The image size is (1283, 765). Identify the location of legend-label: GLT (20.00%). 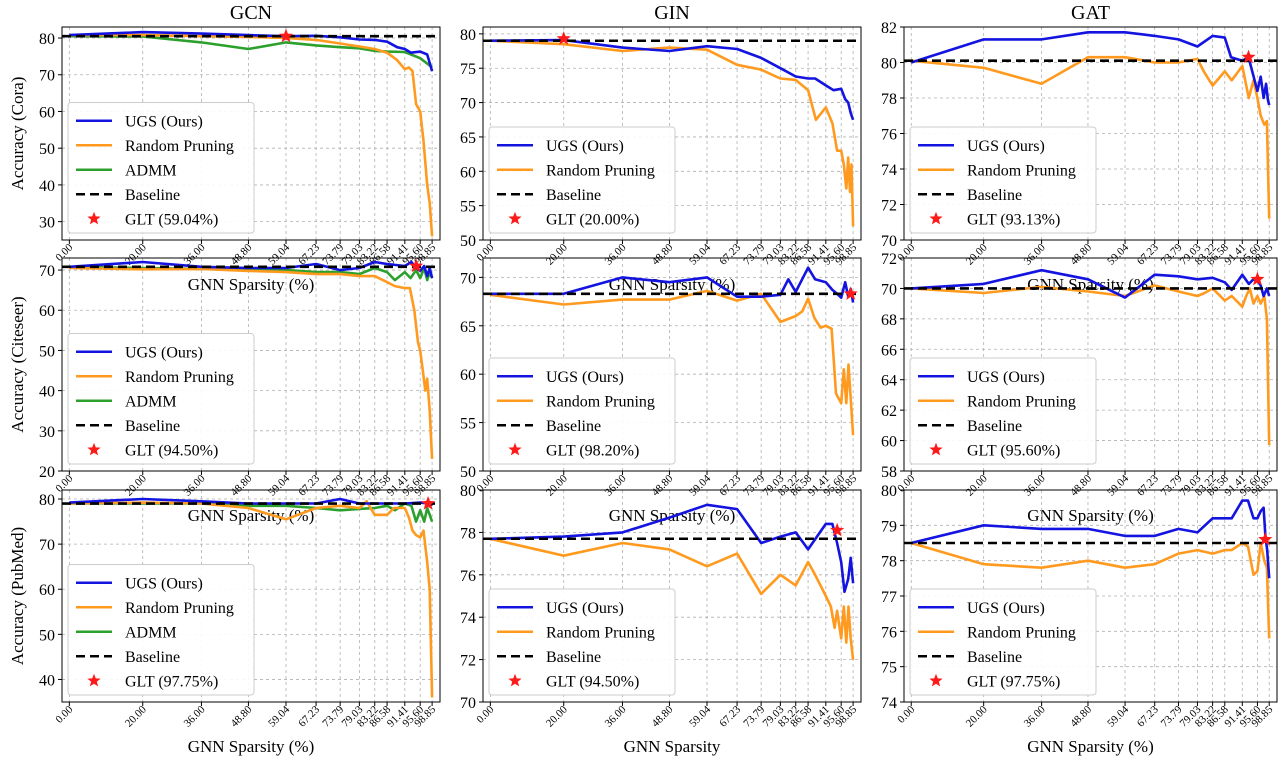
(592, 219).